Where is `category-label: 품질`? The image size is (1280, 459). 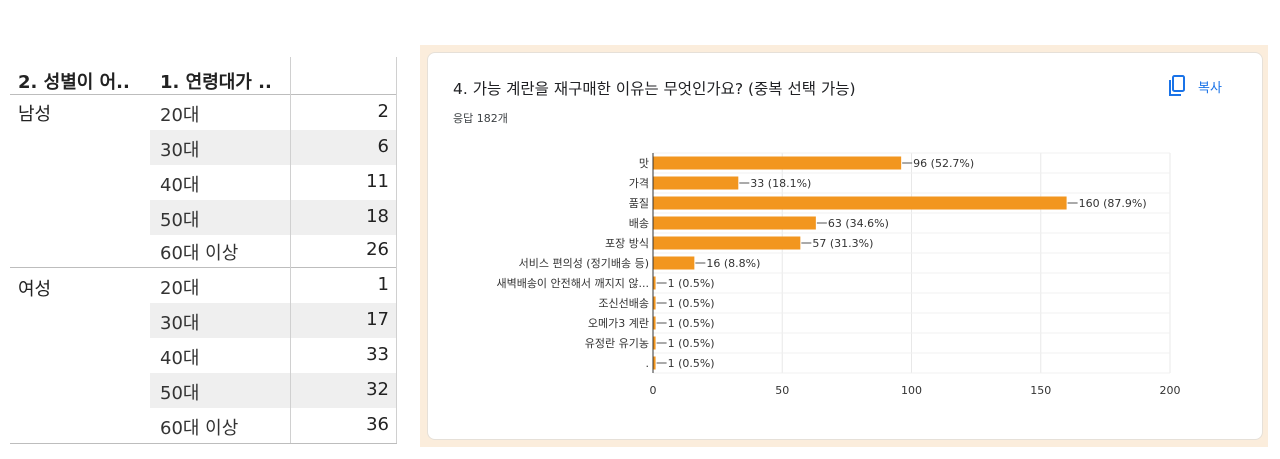
category-label: 품질 is located at coordinates (639, 203).